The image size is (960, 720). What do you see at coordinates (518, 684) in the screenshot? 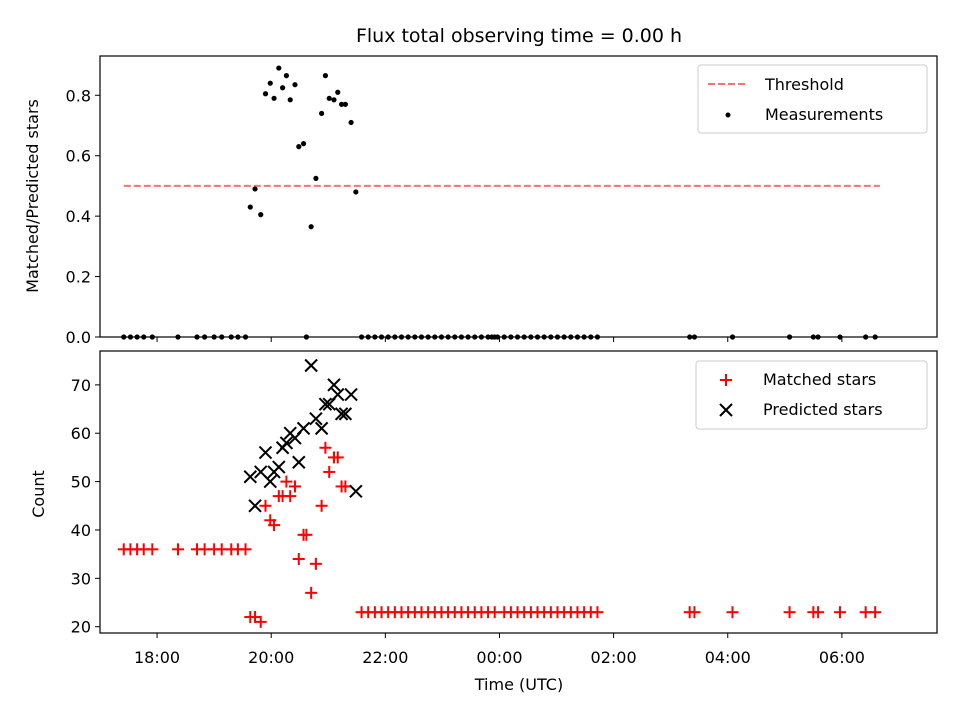
I see `x-axis-label: Time (UTC)` at bounding box center [518, 684].